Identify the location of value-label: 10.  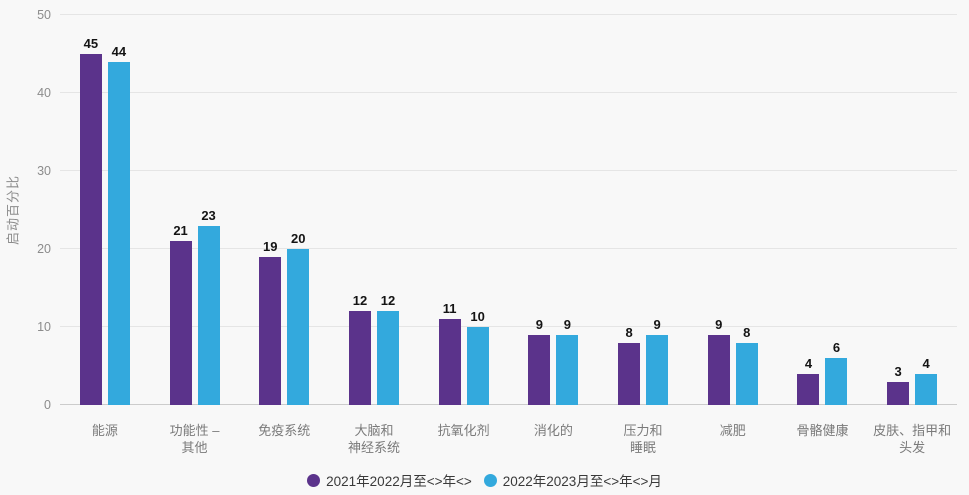
(477, 316).